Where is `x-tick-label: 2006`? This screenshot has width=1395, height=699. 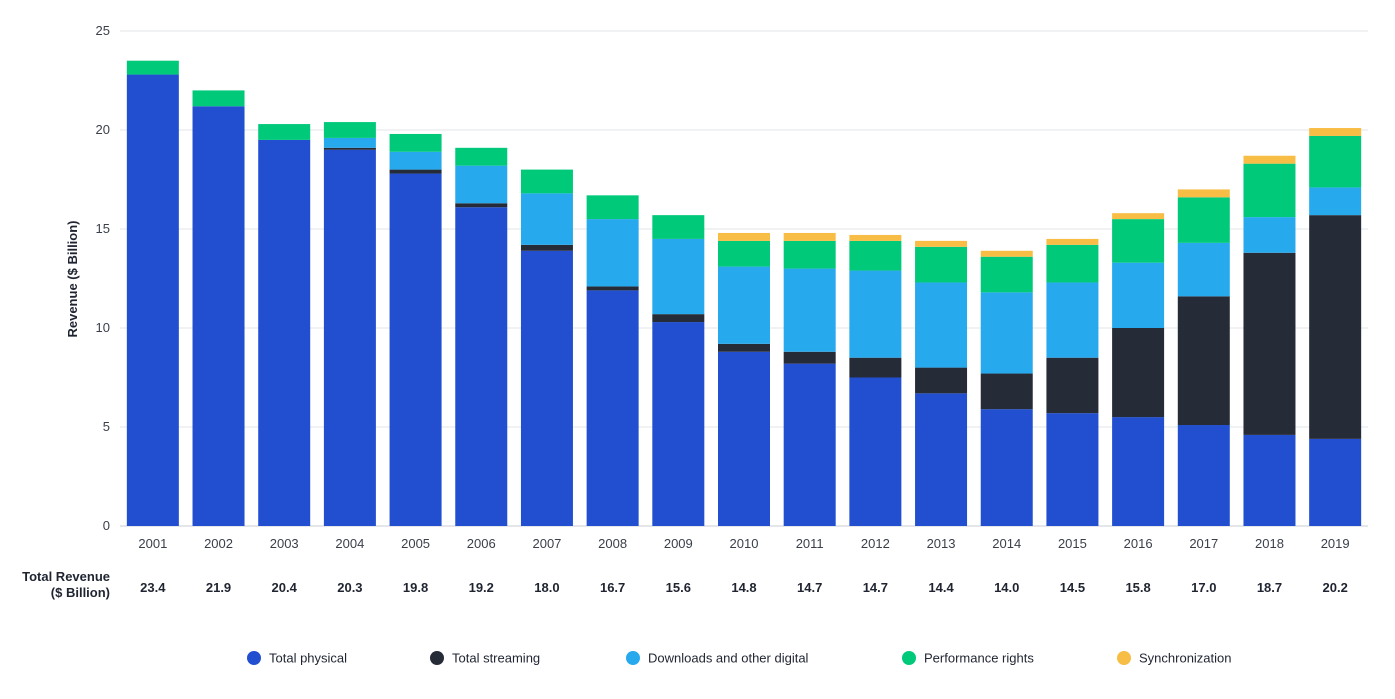 x-tick-label: 2006 is located at coordinates (481, 543).